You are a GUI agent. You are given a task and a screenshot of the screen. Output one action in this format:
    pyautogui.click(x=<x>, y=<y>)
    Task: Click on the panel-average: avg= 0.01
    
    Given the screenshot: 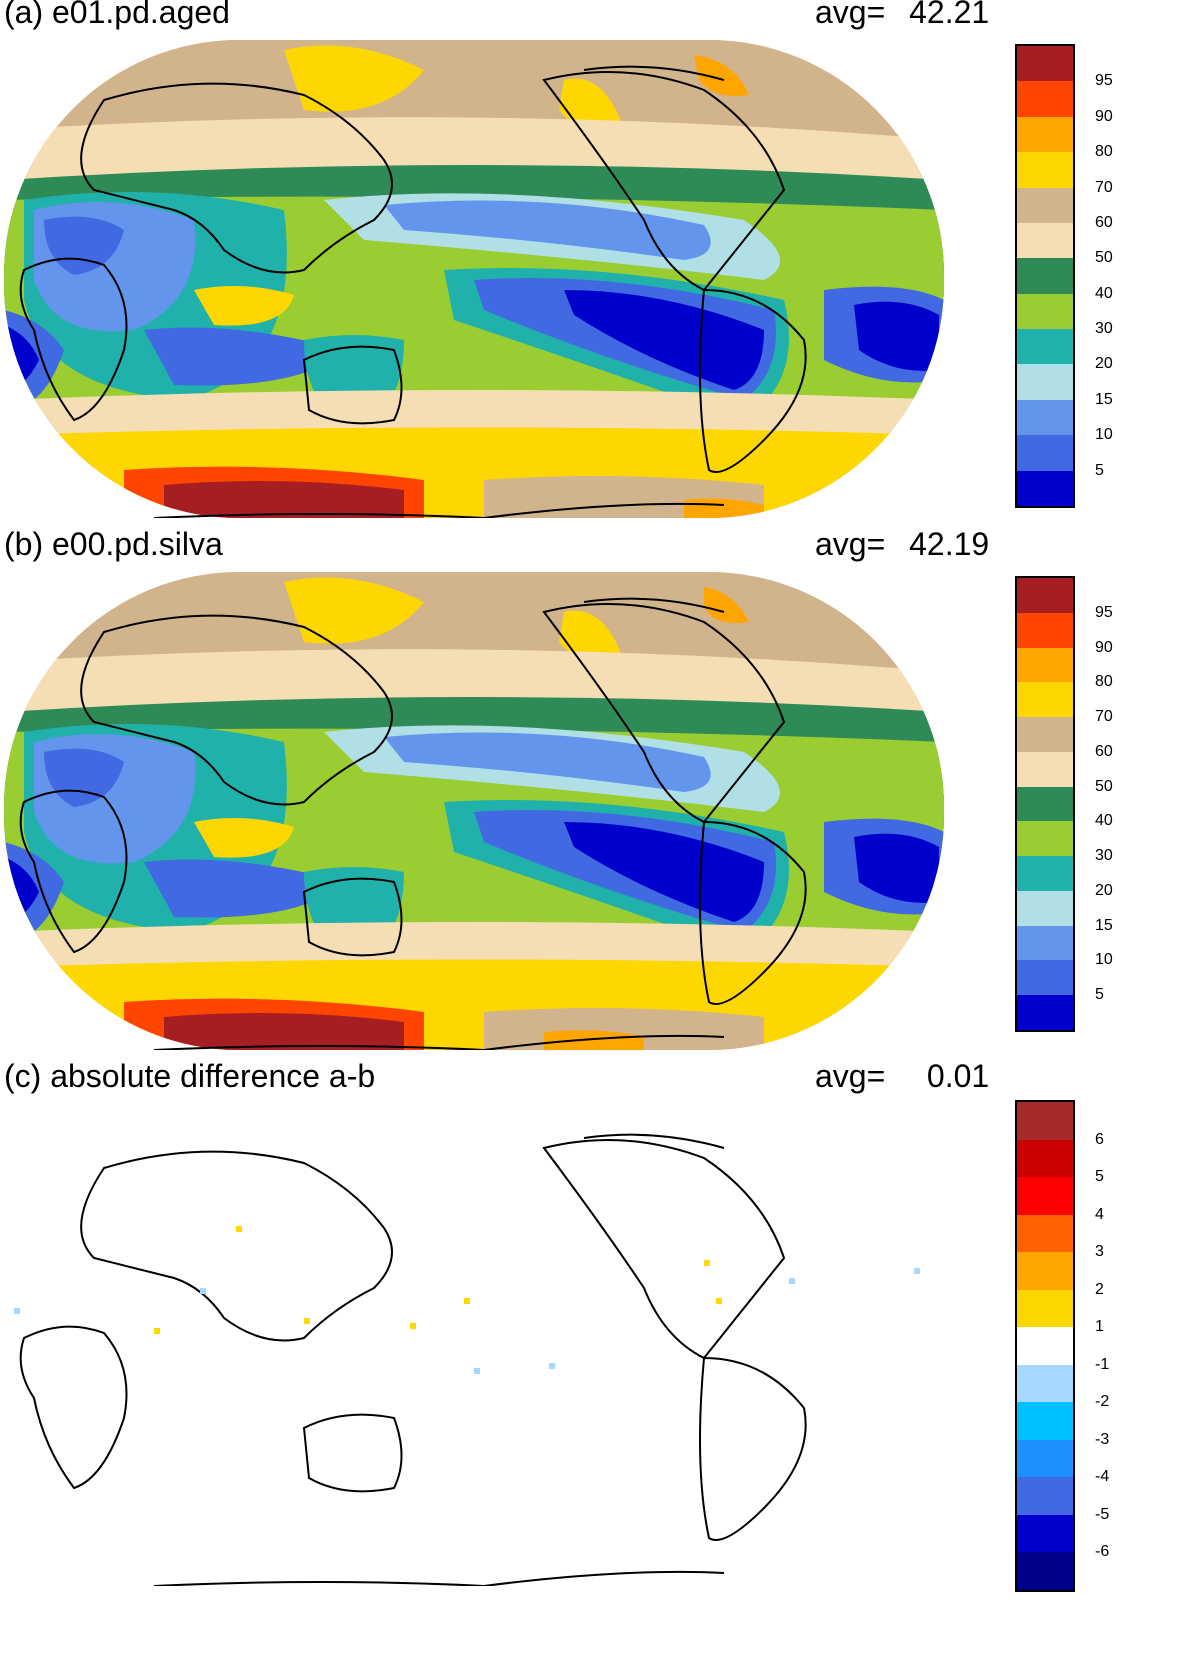 What is the action you would take?
    pyautogui.click(x=902, y=1076)
    